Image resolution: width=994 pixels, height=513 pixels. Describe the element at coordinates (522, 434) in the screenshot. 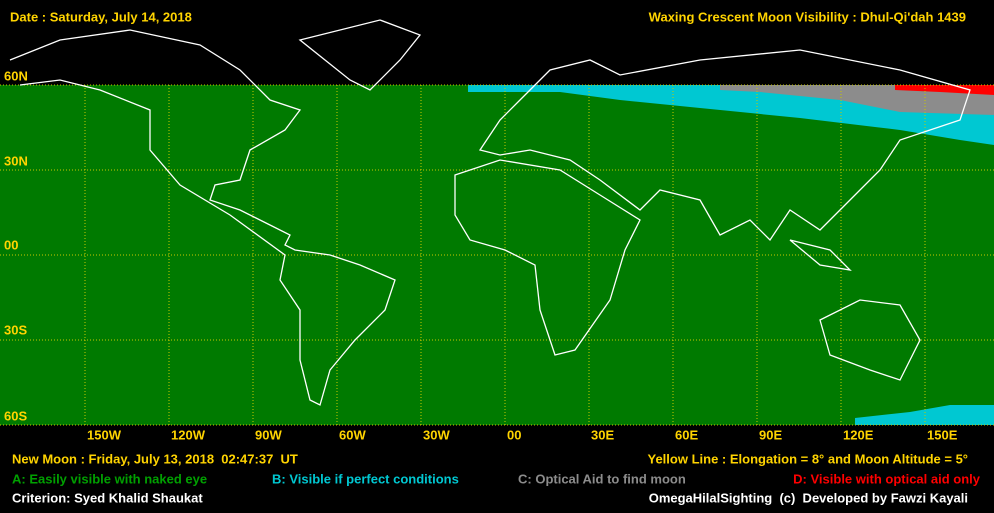

I see `lon-labels: 150W 120W 90W 60W 30W 00 30E 60E 90E 120E 150E` at that location.